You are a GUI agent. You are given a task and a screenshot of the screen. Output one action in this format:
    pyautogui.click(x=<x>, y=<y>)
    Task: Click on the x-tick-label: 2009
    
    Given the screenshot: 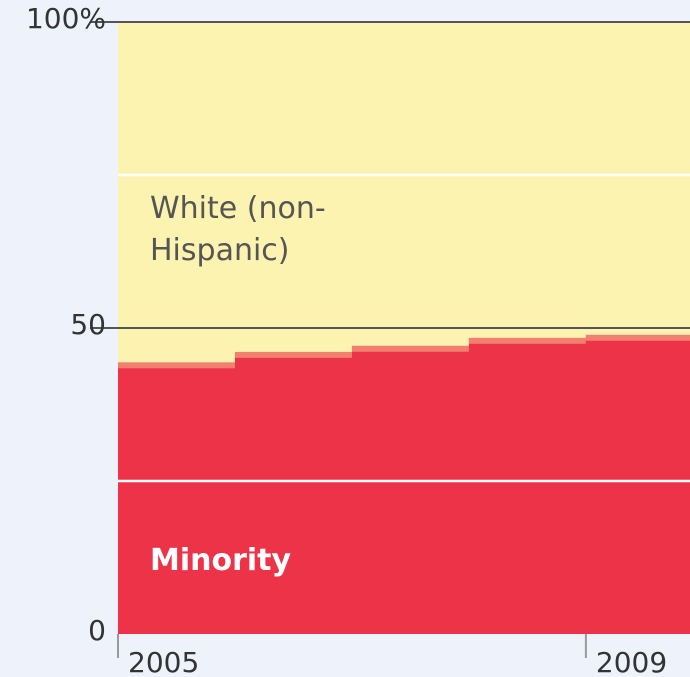 What is the action you would take?
    pyautogui.click(x=631, y=661)
    